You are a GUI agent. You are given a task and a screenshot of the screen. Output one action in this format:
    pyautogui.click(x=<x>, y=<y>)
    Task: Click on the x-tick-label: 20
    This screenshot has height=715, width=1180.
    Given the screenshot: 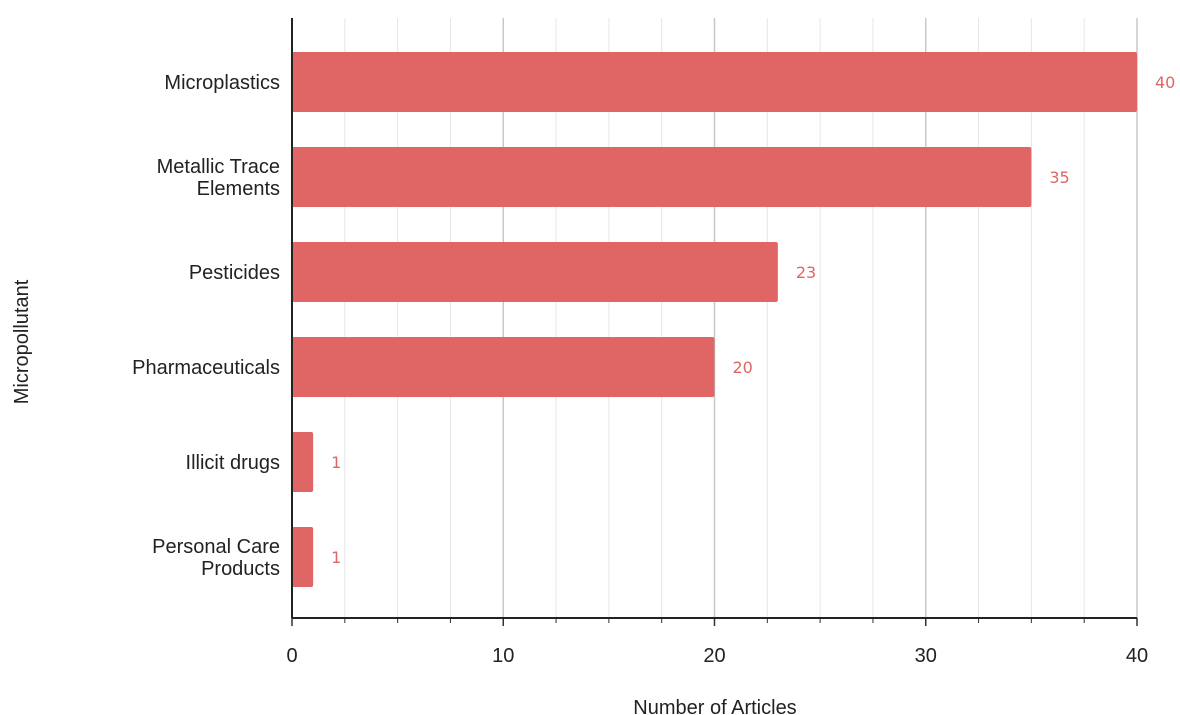 What is the action you would take?
    pyautogui.click(x=714, y=656)
    